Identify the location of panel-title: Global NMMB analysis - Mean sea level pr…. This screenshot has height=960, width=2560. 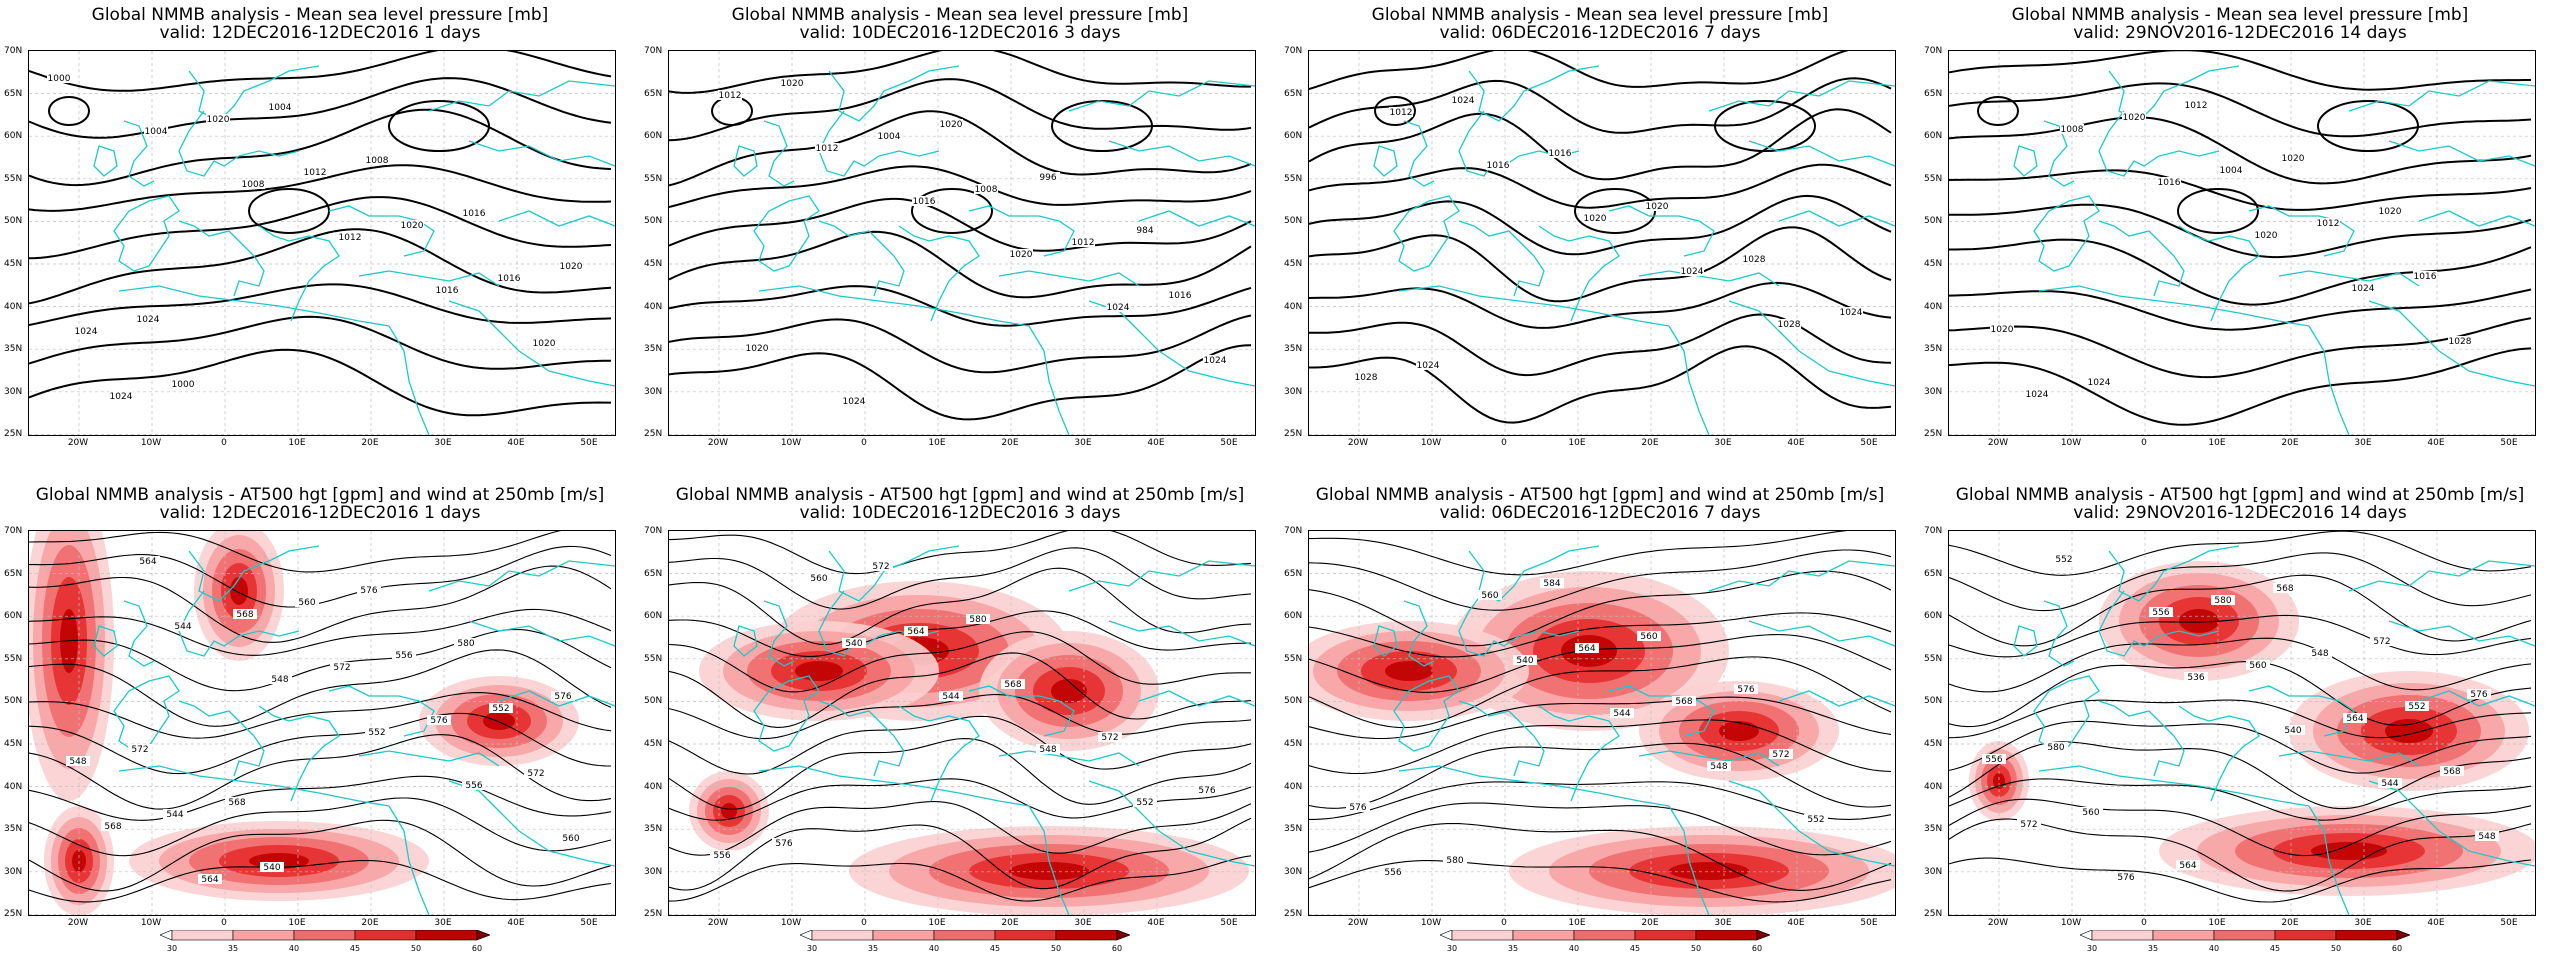
(2240, 15).